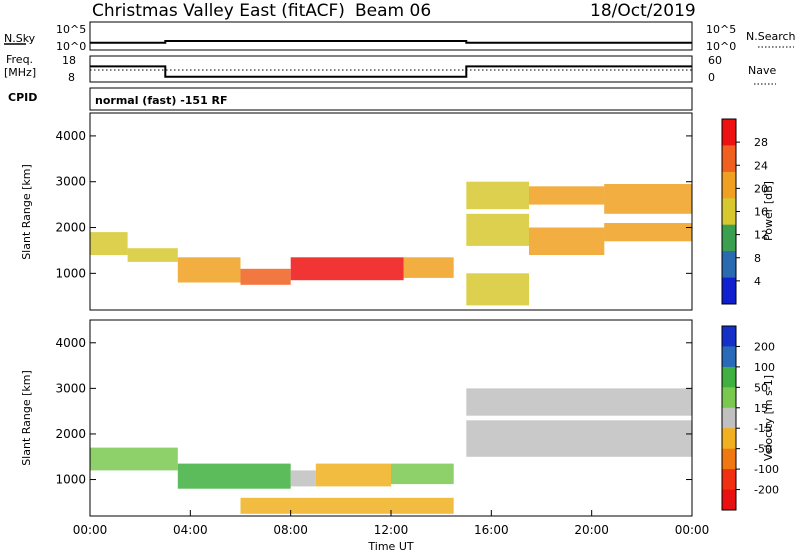 This screenshot has height=554, width=800. Describe the element at coordinates (591, 530) in the screenshot. I see `xtick-label-5: 20:00` at that location.